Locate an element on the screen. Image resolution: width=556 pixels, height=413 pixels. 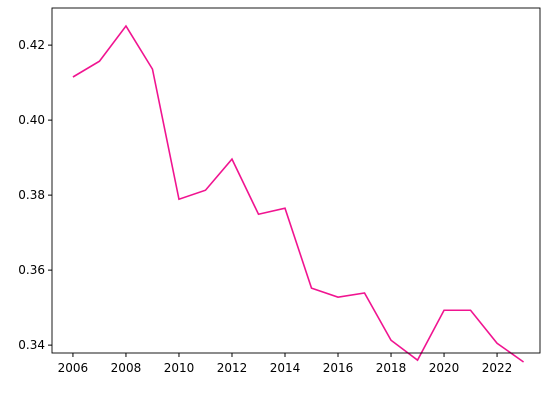
x-tick-label: 2008 is located at coordinates (126, 368).